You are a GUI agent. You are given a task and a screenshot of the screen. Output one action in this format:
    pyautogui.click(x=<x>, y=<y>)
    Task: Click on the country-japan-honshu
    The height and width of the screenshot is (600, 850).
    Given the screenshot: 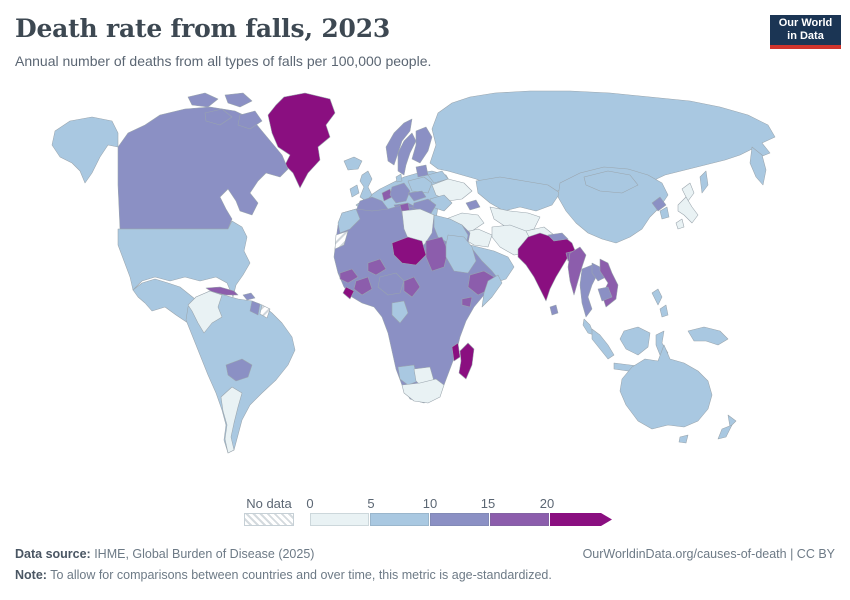 What is the action you would take?
    pyautogui.click(x=688, y=210)
    